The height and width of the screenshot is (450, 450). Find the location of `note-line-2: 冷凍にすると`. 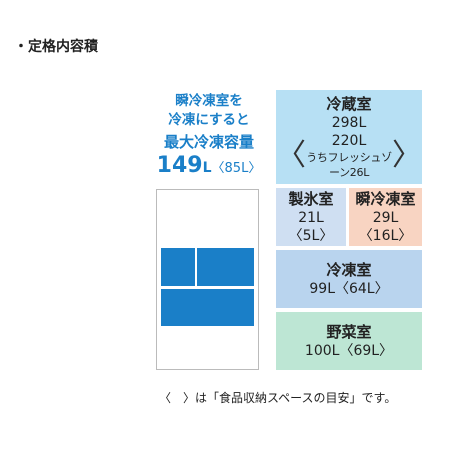

note-line-2: 冷凍にすると is located at coordinates (209, 120).